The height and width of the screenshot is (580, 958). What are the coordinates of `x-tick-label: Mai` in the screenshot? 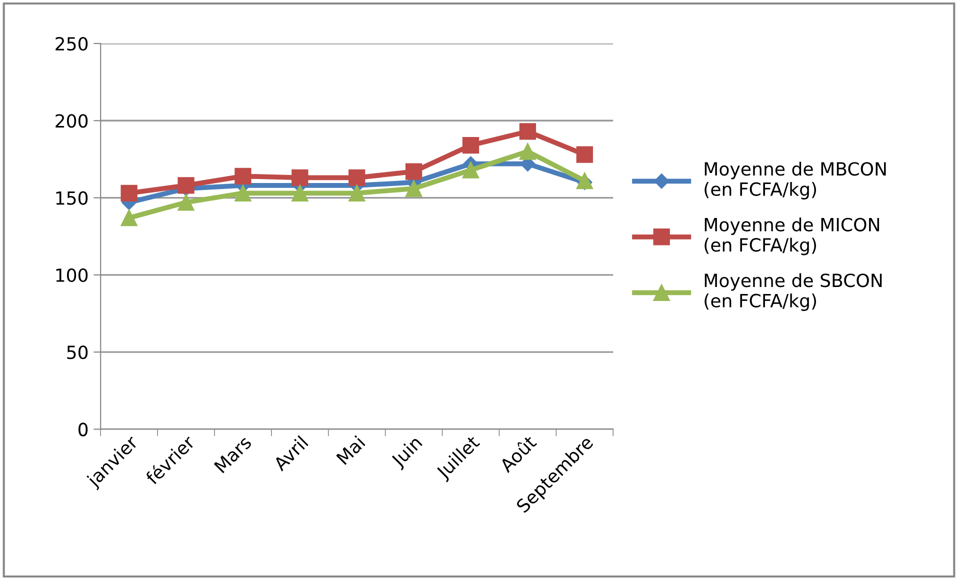 It's located at (351, 450).